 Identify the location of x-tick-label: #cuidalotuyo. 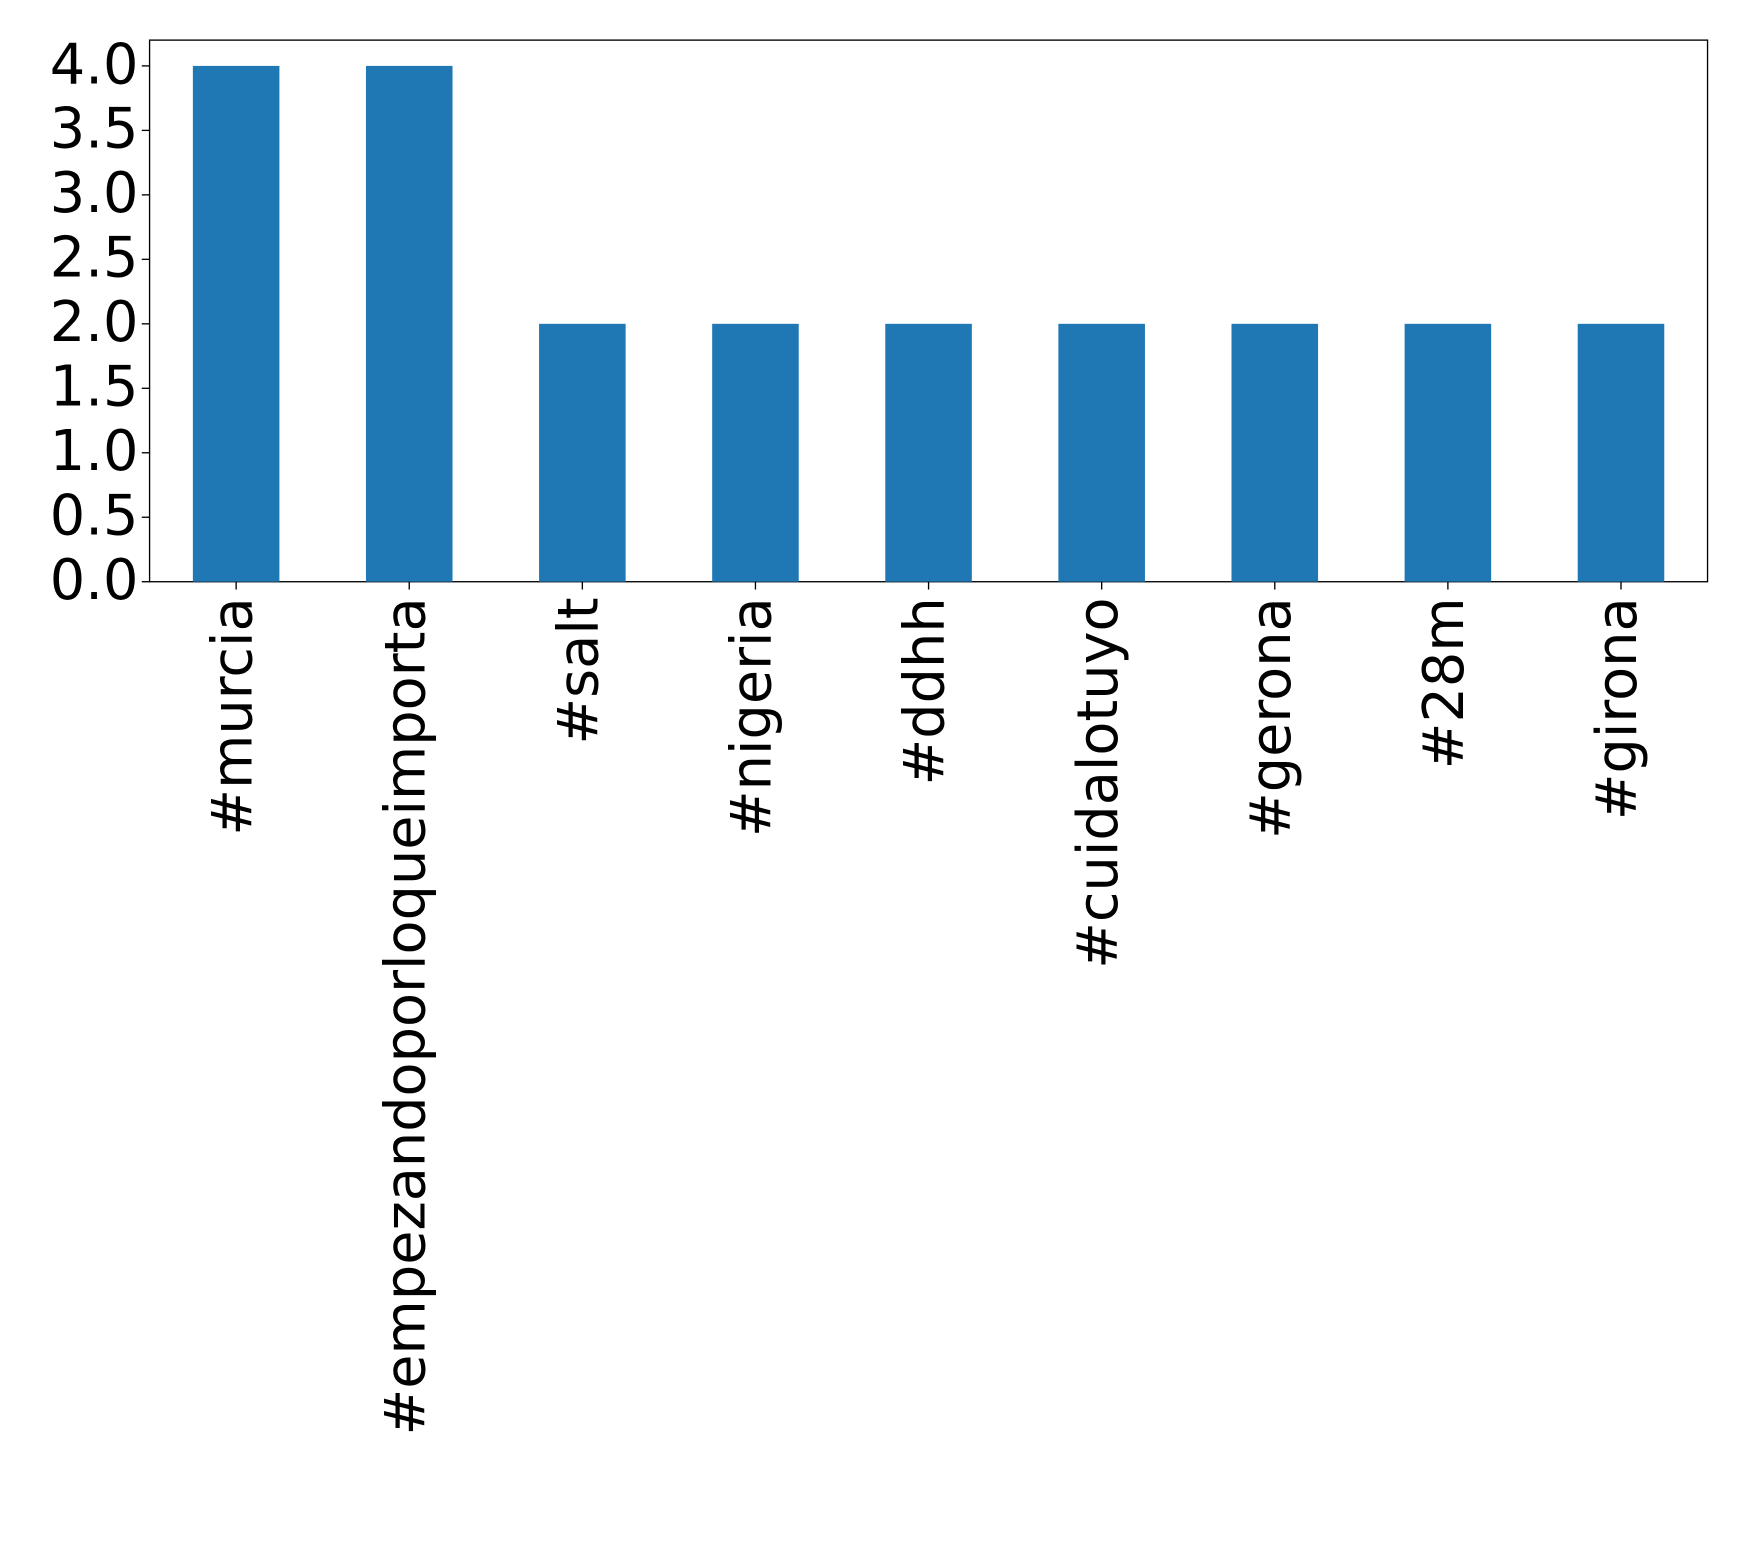
(1098, 782).